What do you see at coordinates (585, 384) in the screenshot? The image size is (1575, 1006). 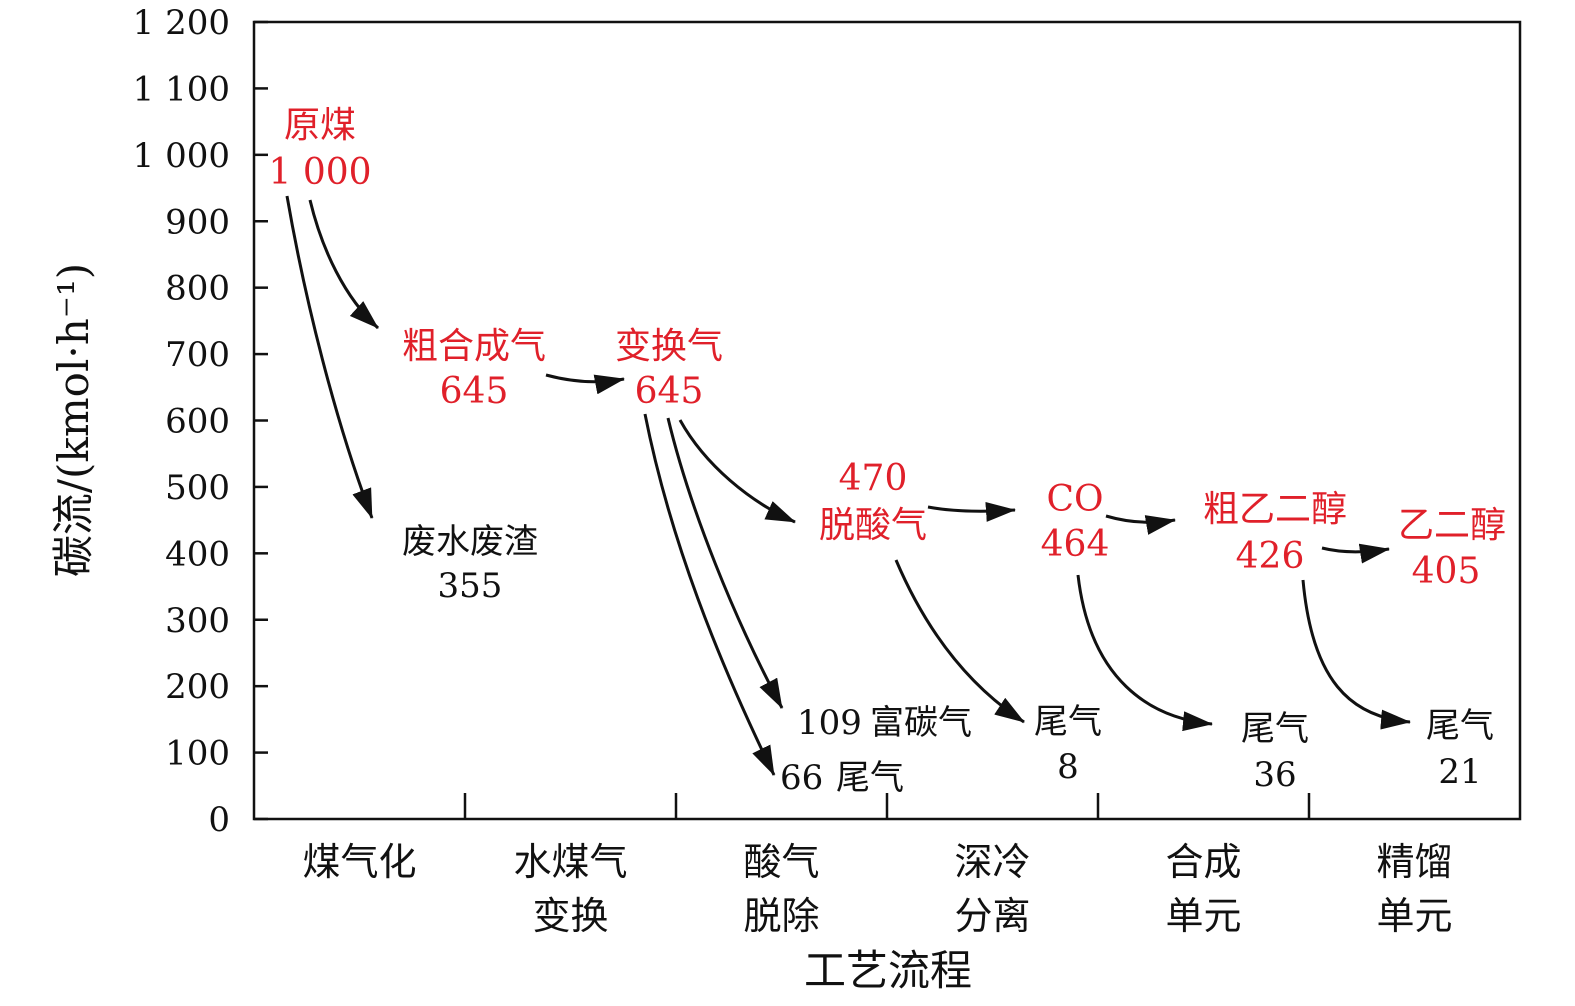 I see `arrow-syngas-to-shift` at bounding box center [585, 384].